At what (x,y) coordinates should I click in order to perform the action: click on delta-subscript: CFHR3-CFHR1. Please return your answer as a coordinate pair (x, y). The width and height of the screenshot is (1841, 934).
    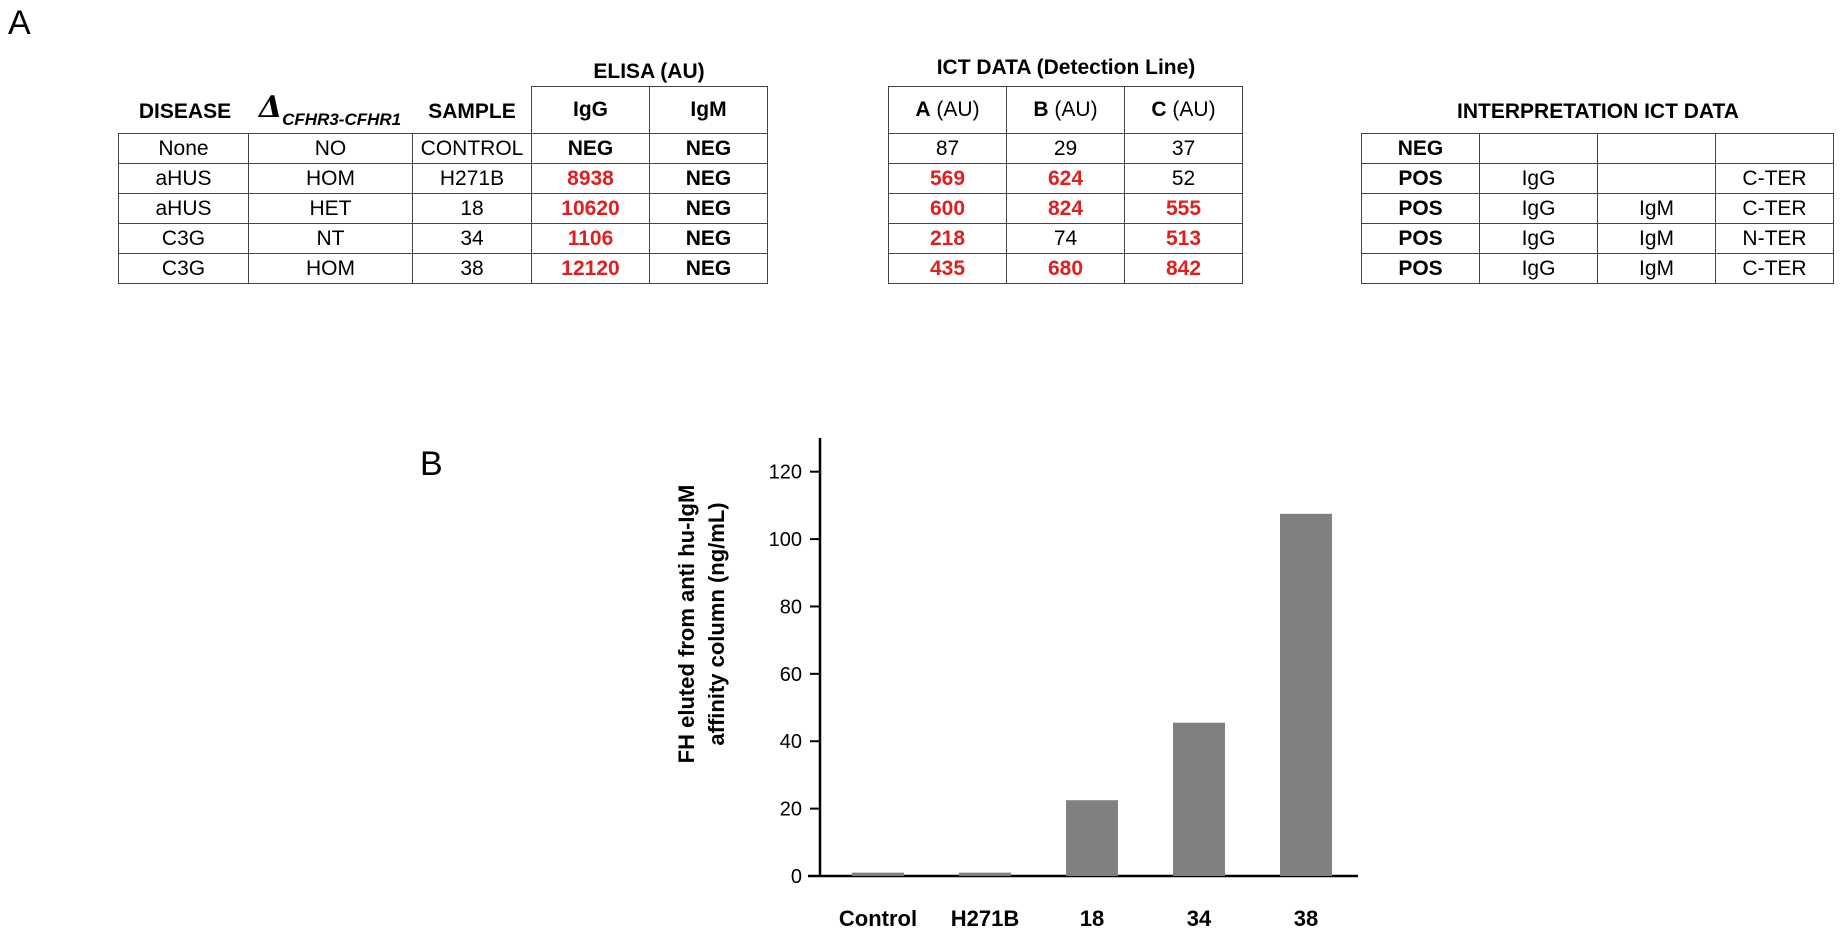
    Looking at the image, I should click on (342, 119).